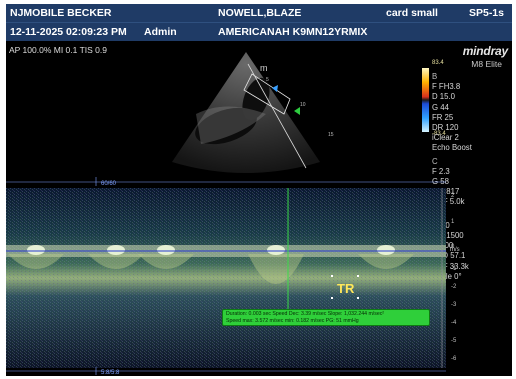  Describe the element at coordinates (267, 80) in the screenshot. I see `depth-tick-label: 5` at that location.